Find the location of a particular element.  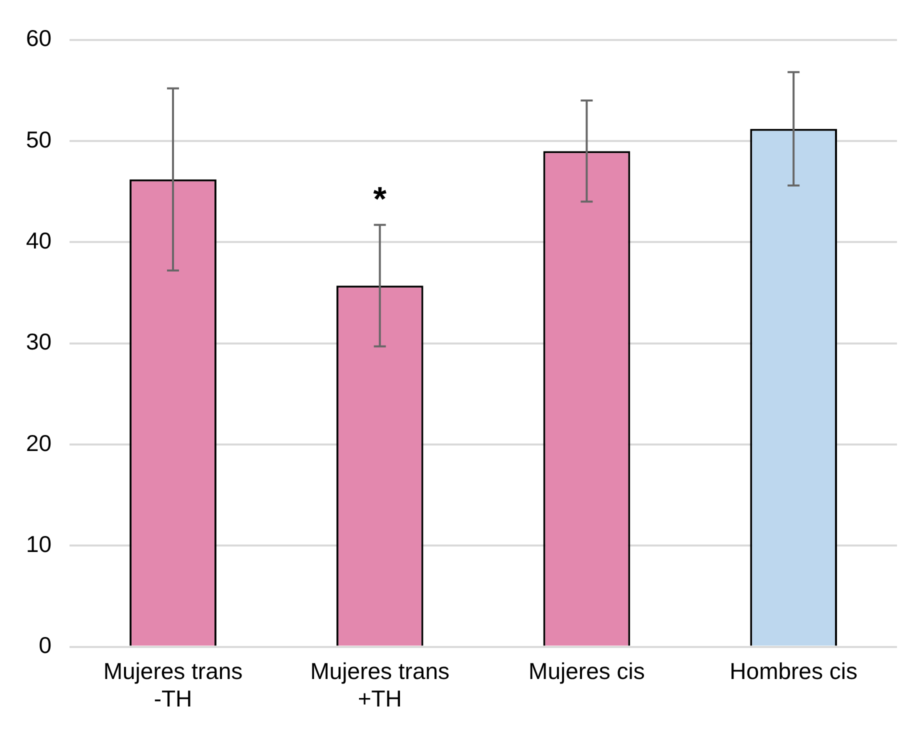

x-tick-label: Mujeres trans +TH is located at coordinates (380, 685).